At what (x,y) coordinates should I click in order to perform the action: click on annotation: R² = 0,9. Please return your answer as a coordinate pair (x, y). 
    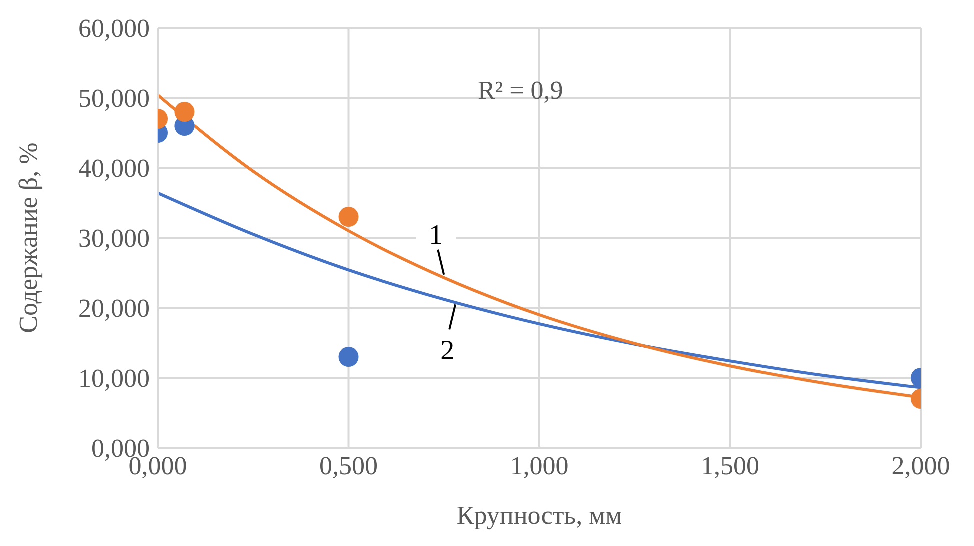
    Looking at the image, I should click on (521, 91).